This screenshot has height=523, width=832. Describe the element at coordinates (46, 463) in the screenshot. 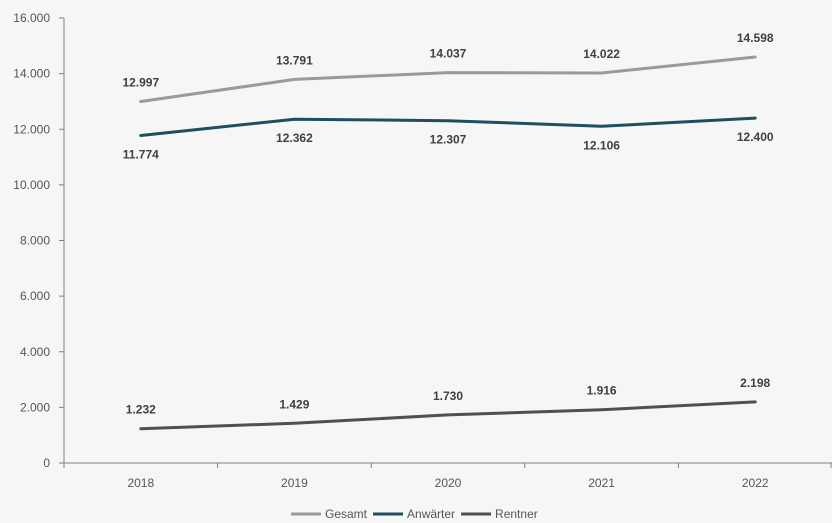

I see `y-tick-label: 0` at that location.